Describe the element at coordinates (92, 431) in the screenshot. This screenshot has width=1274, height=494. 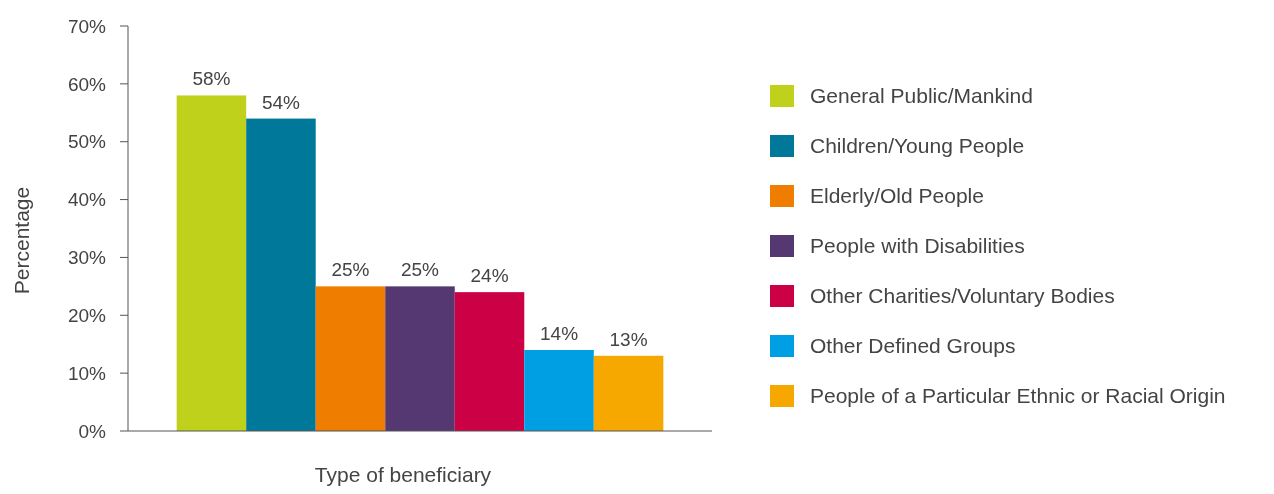
I see `y-tick-label: 0%` at that location.